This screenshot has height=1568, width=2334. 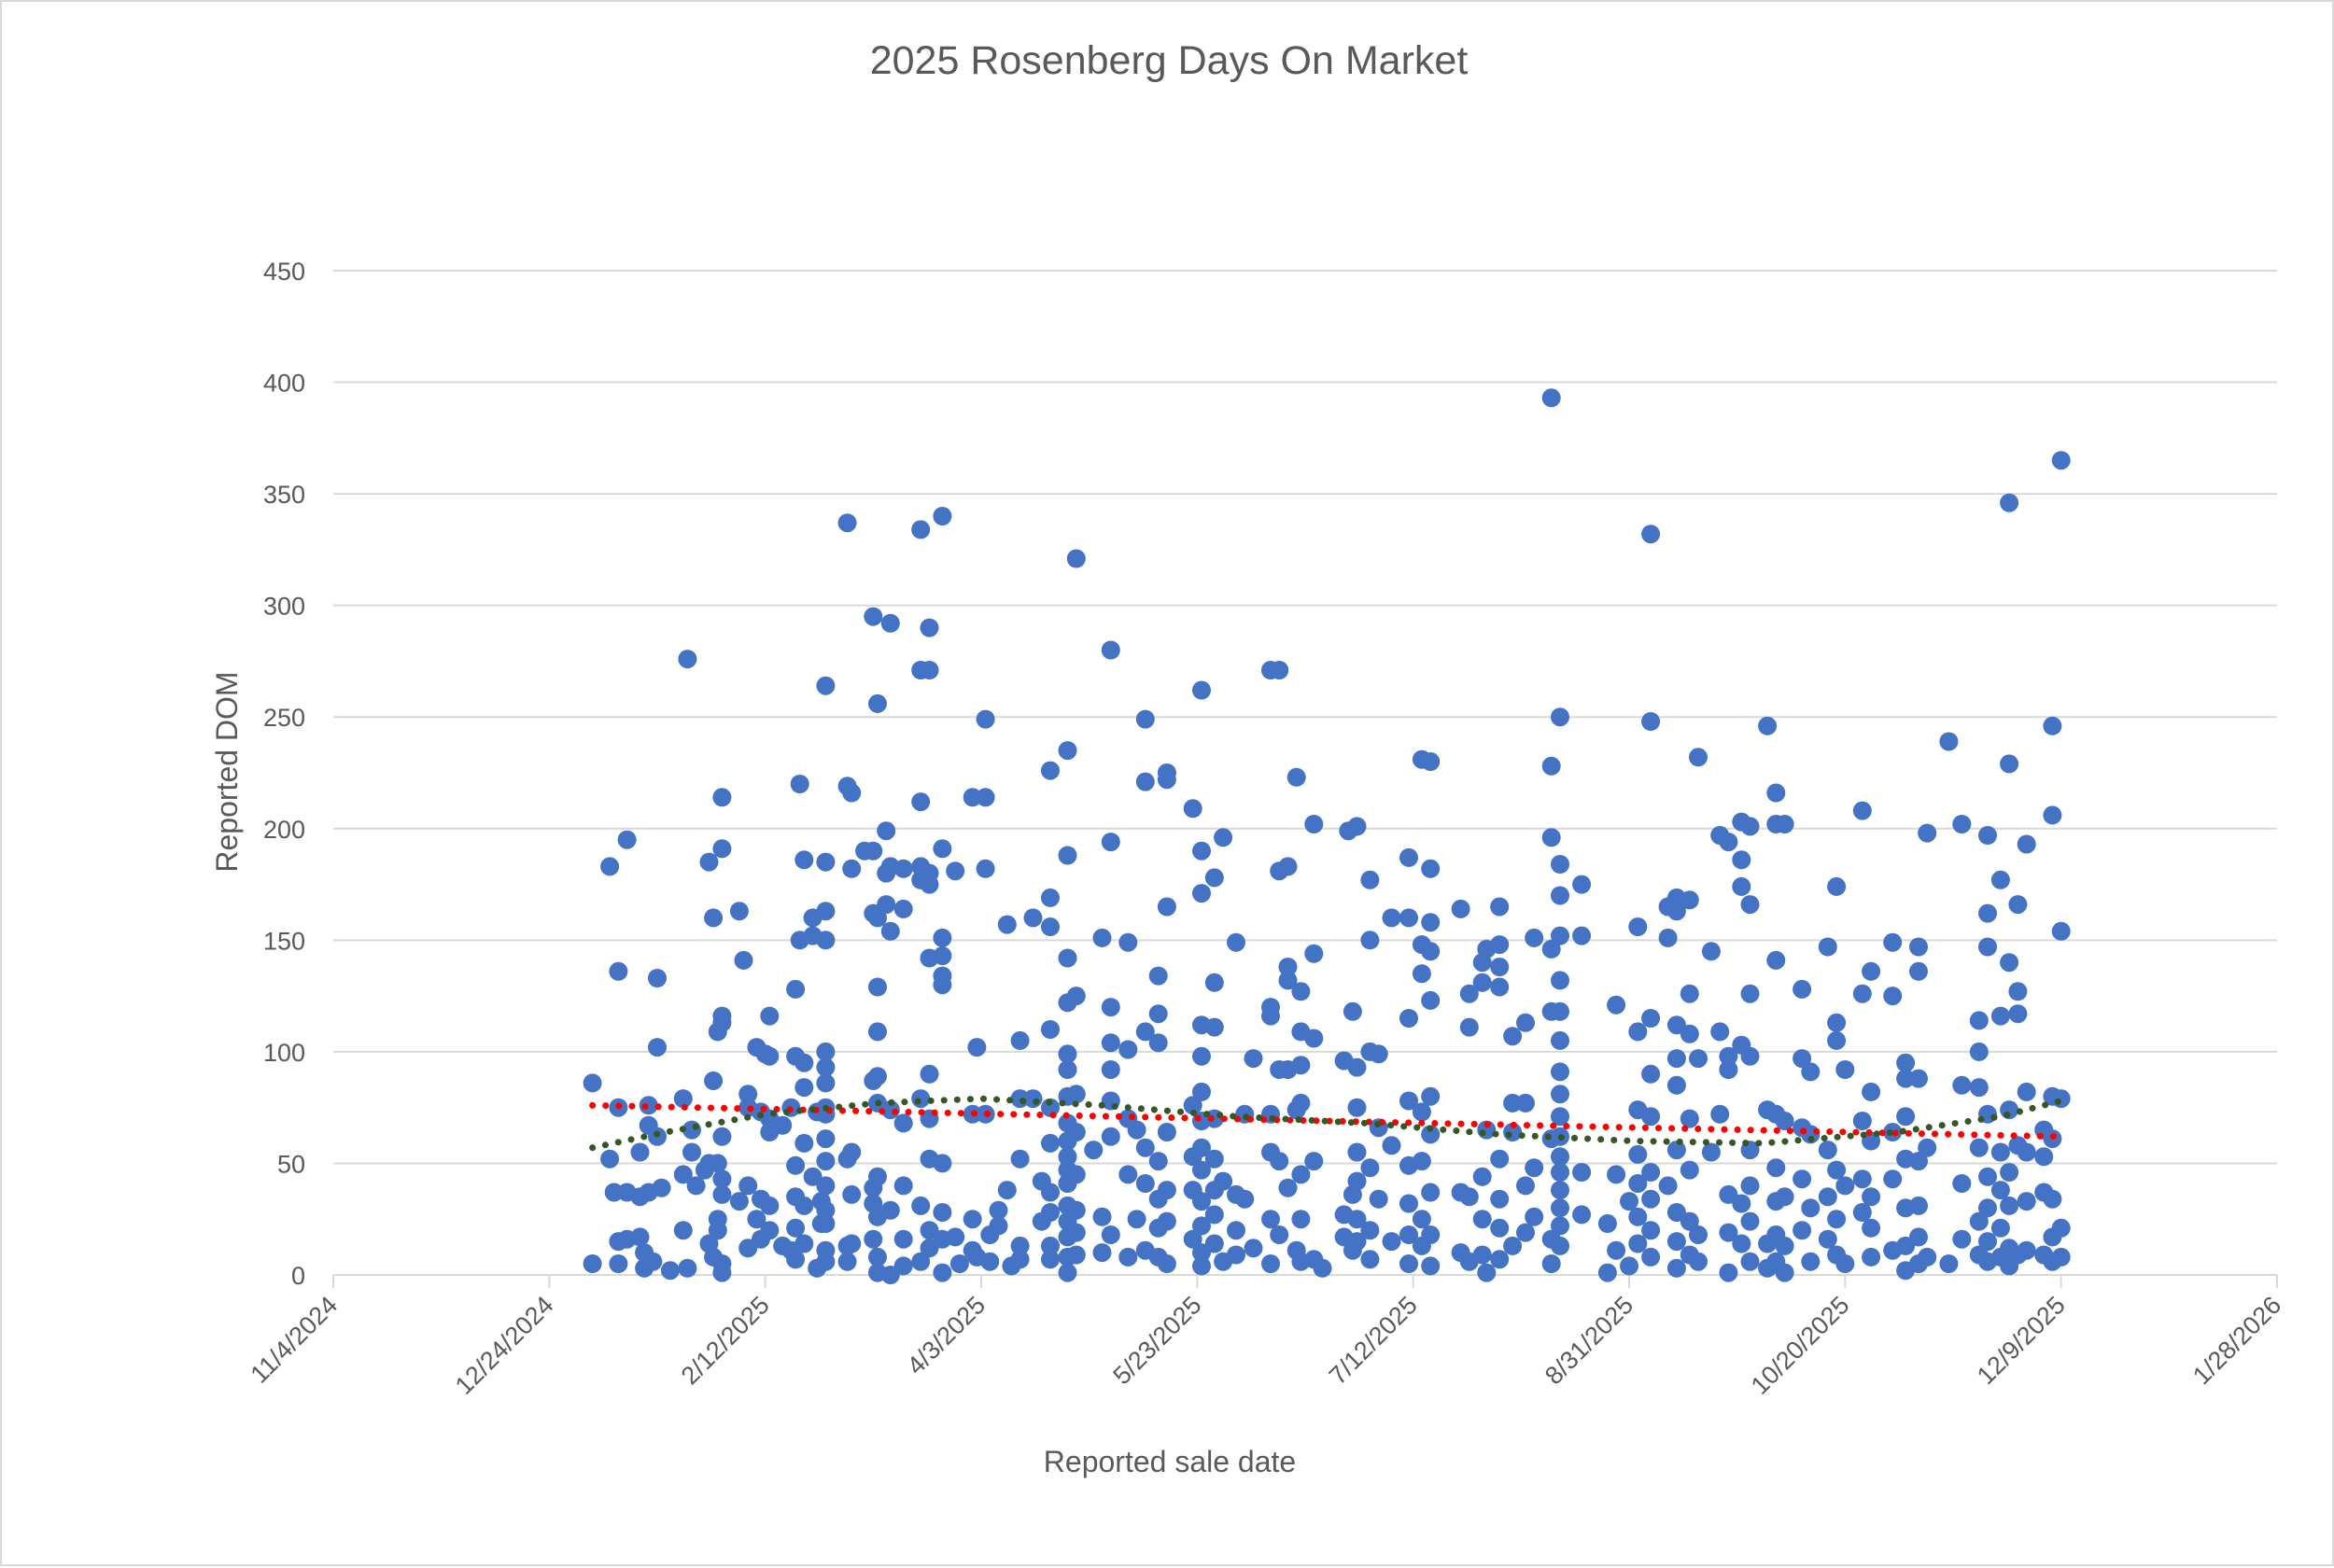 What do you see at coordinates (725, 1340) in the screenshot?
I see `x-tick-label: 2/12/2025` at bounding box center [725, 1340].